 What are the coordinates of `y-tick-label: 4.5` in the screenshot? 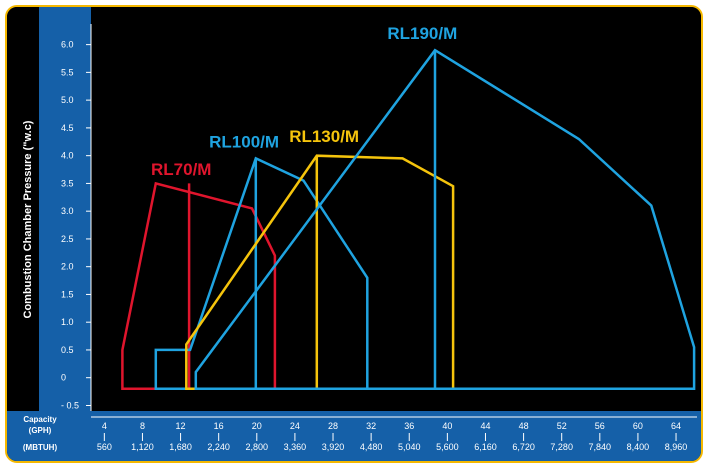 It's located at (67, 128).